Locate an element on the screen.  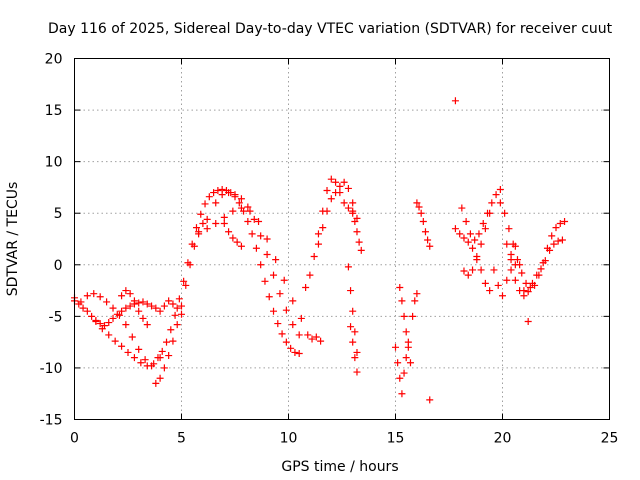
series-arc-l is located at coordinates (329, 233).